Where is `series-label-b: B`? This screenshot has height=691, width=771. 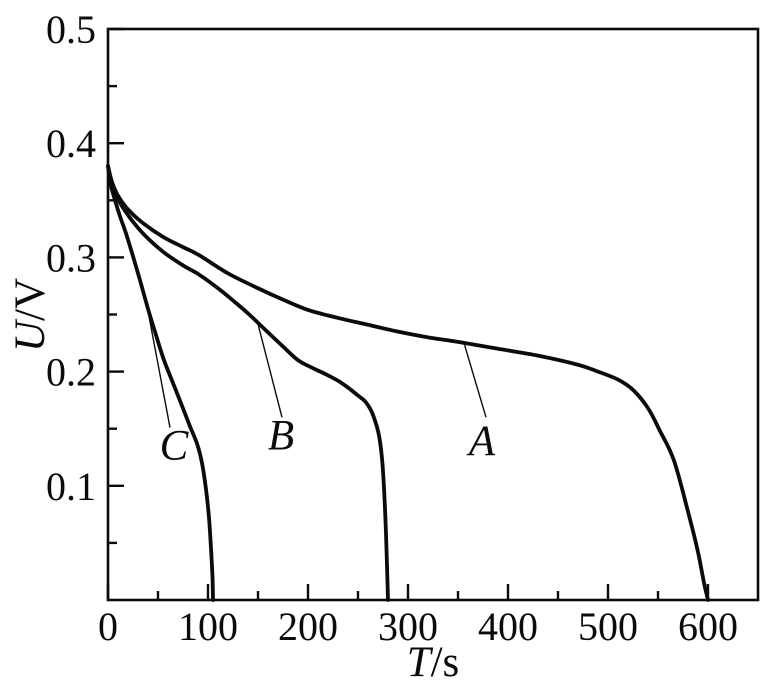 series-label-b: B is located at coordinates (281, 435).